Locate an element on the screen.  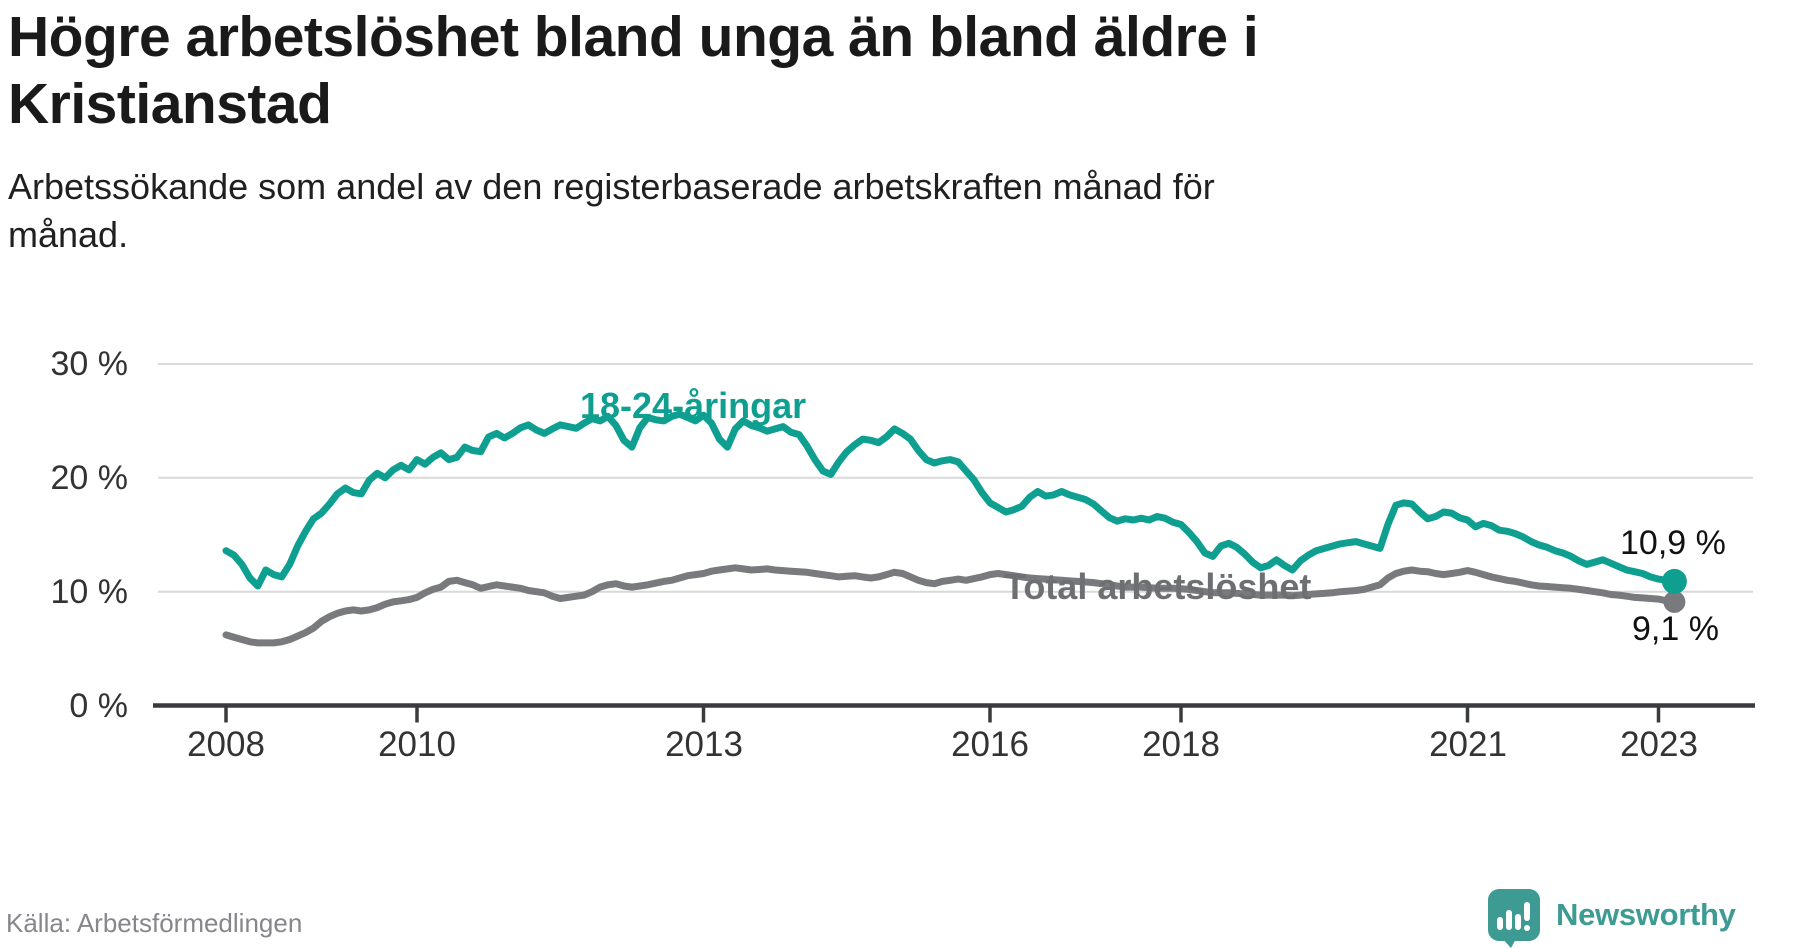
newsworthy-logo-icon is located at coordinates (1514, 918).